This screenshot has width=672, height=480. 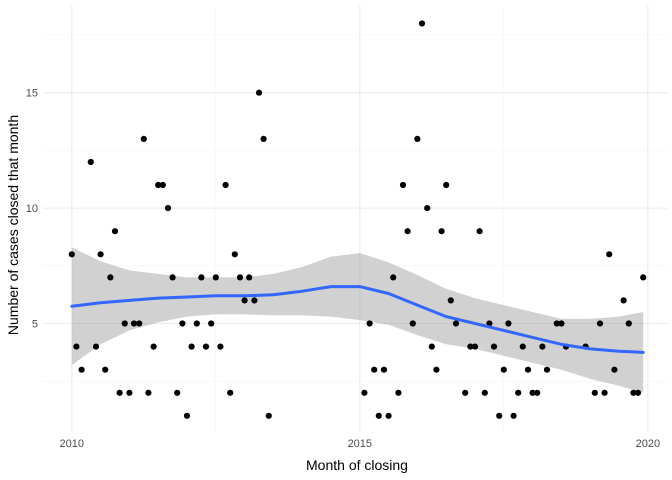 What do you see at coordinates (648, 444) in the screenshot?
I see `x-tick-label: 2020` at bounding box center [648, 444].